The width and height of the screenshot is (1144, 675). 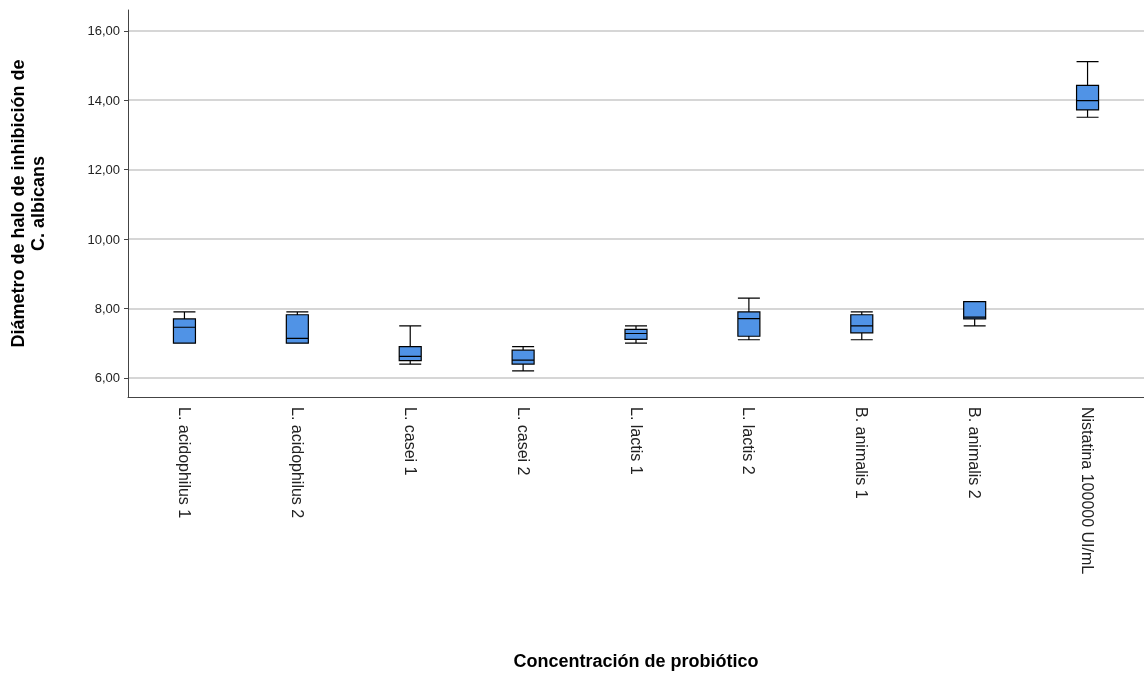 What do you see at coordinates (1088, 491) in the screenshot?
I see `x-tick-label: Nistatina 100000 UI/mL` at bounding box center [1088, 491].